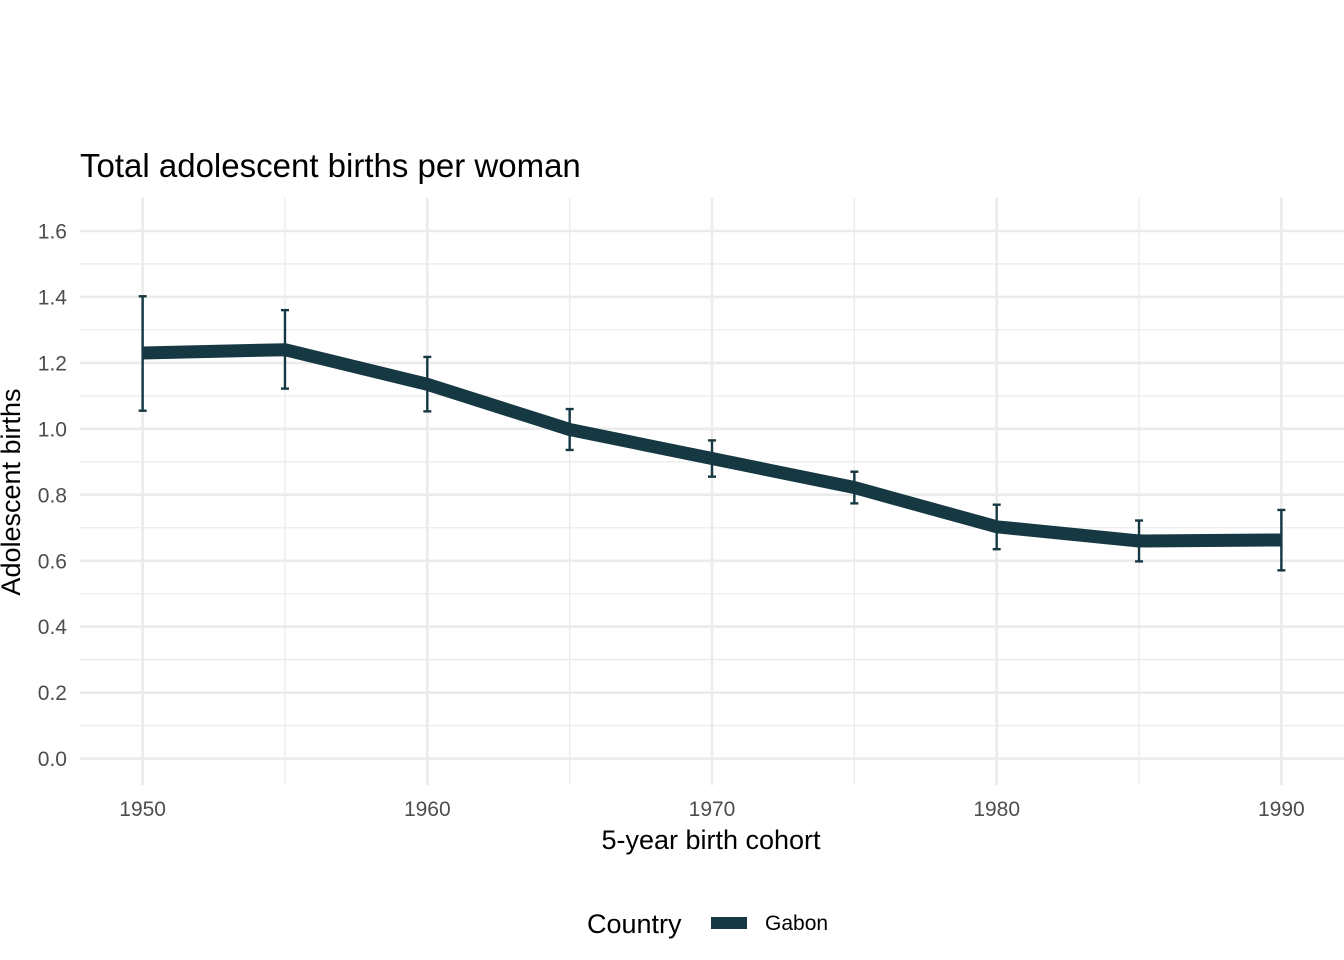 The width and height of the screenshot is (1344, 960). I want to click on x-tick-label: 1980, so click(996, 809).